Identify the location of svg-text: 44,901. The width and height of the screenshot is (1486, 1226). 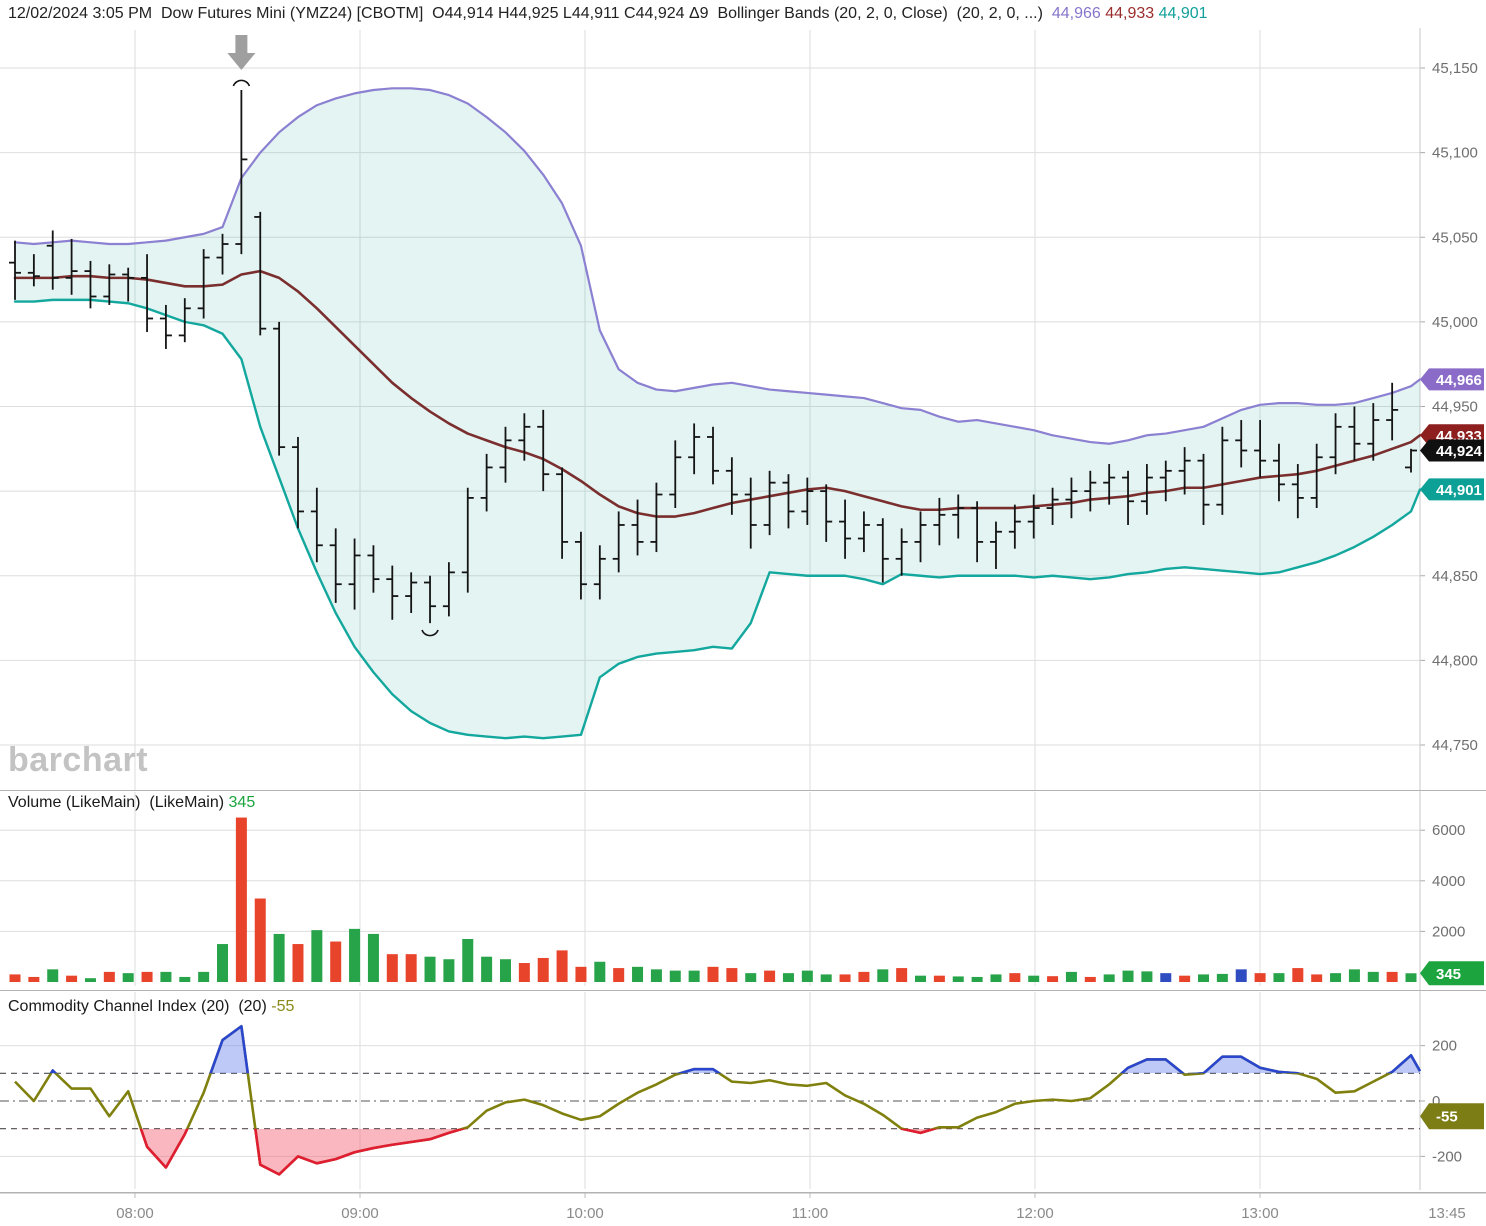
(1459, 490).